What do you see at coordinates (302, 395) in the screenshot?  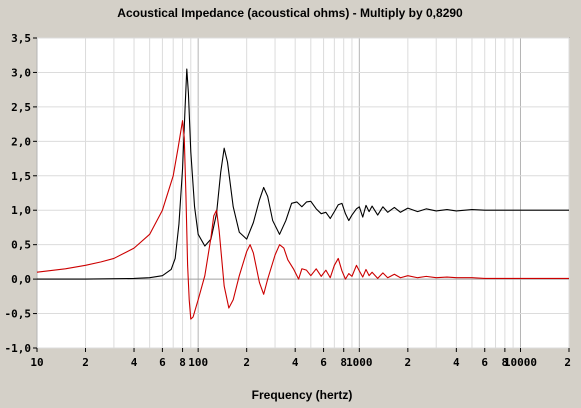 I see `x-axis-label: Frequency (hertz)` at bounding box center [302, 395].